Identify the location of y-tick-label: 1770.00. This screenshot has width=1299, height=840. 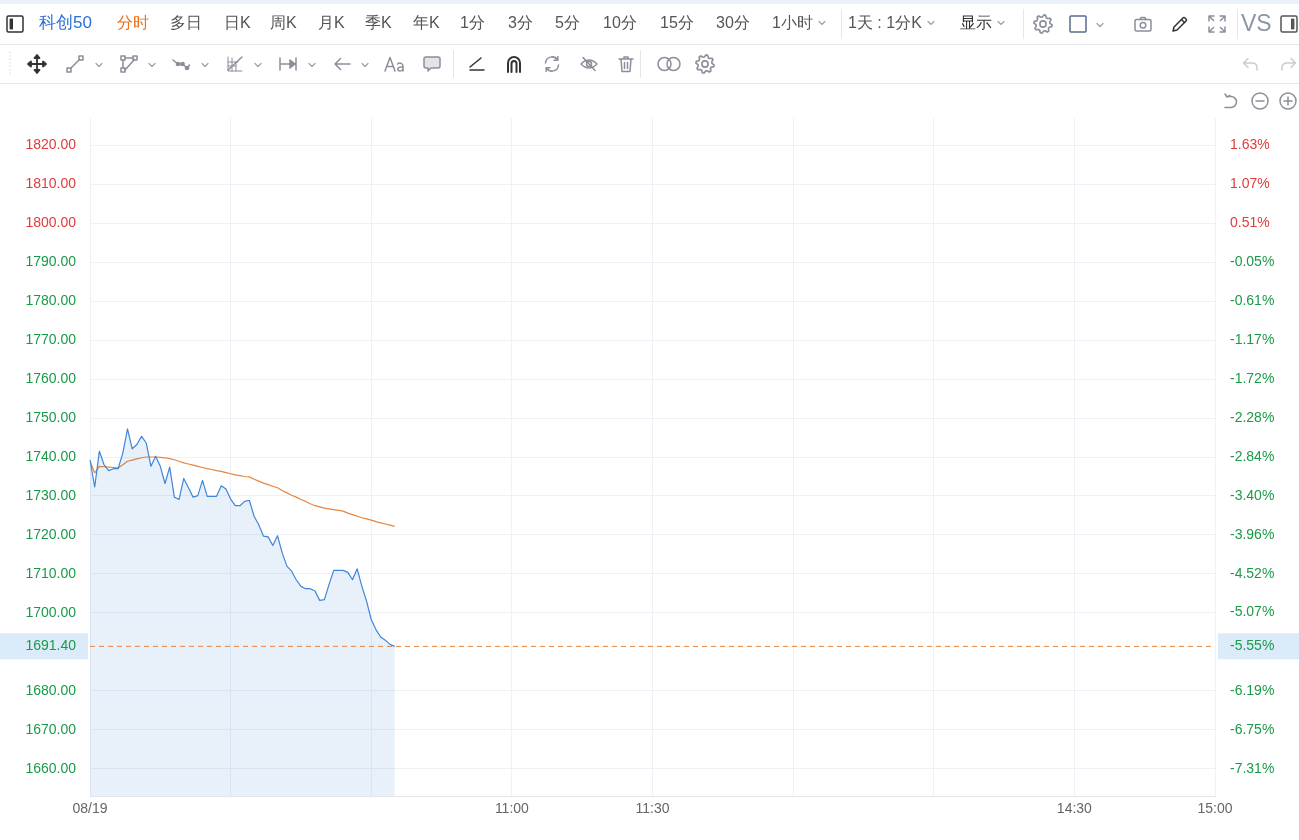
(51, 338).